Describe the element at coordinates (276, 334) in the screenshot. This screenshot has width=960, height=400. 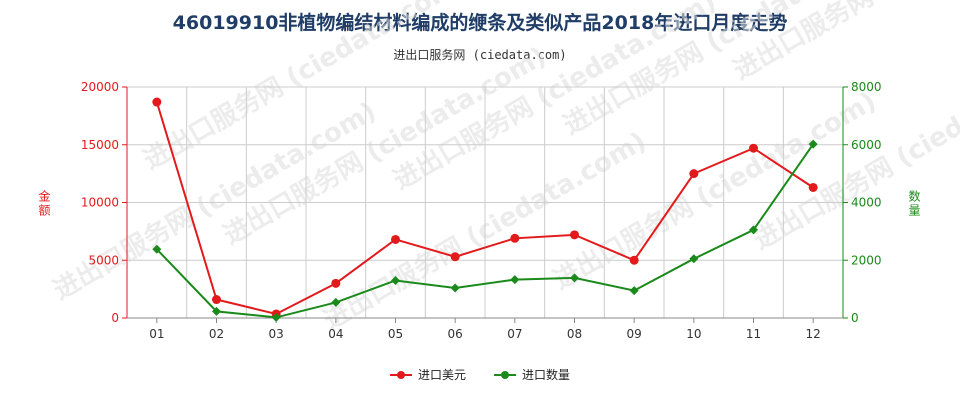
I see `x-tick-label: 03` at that location.